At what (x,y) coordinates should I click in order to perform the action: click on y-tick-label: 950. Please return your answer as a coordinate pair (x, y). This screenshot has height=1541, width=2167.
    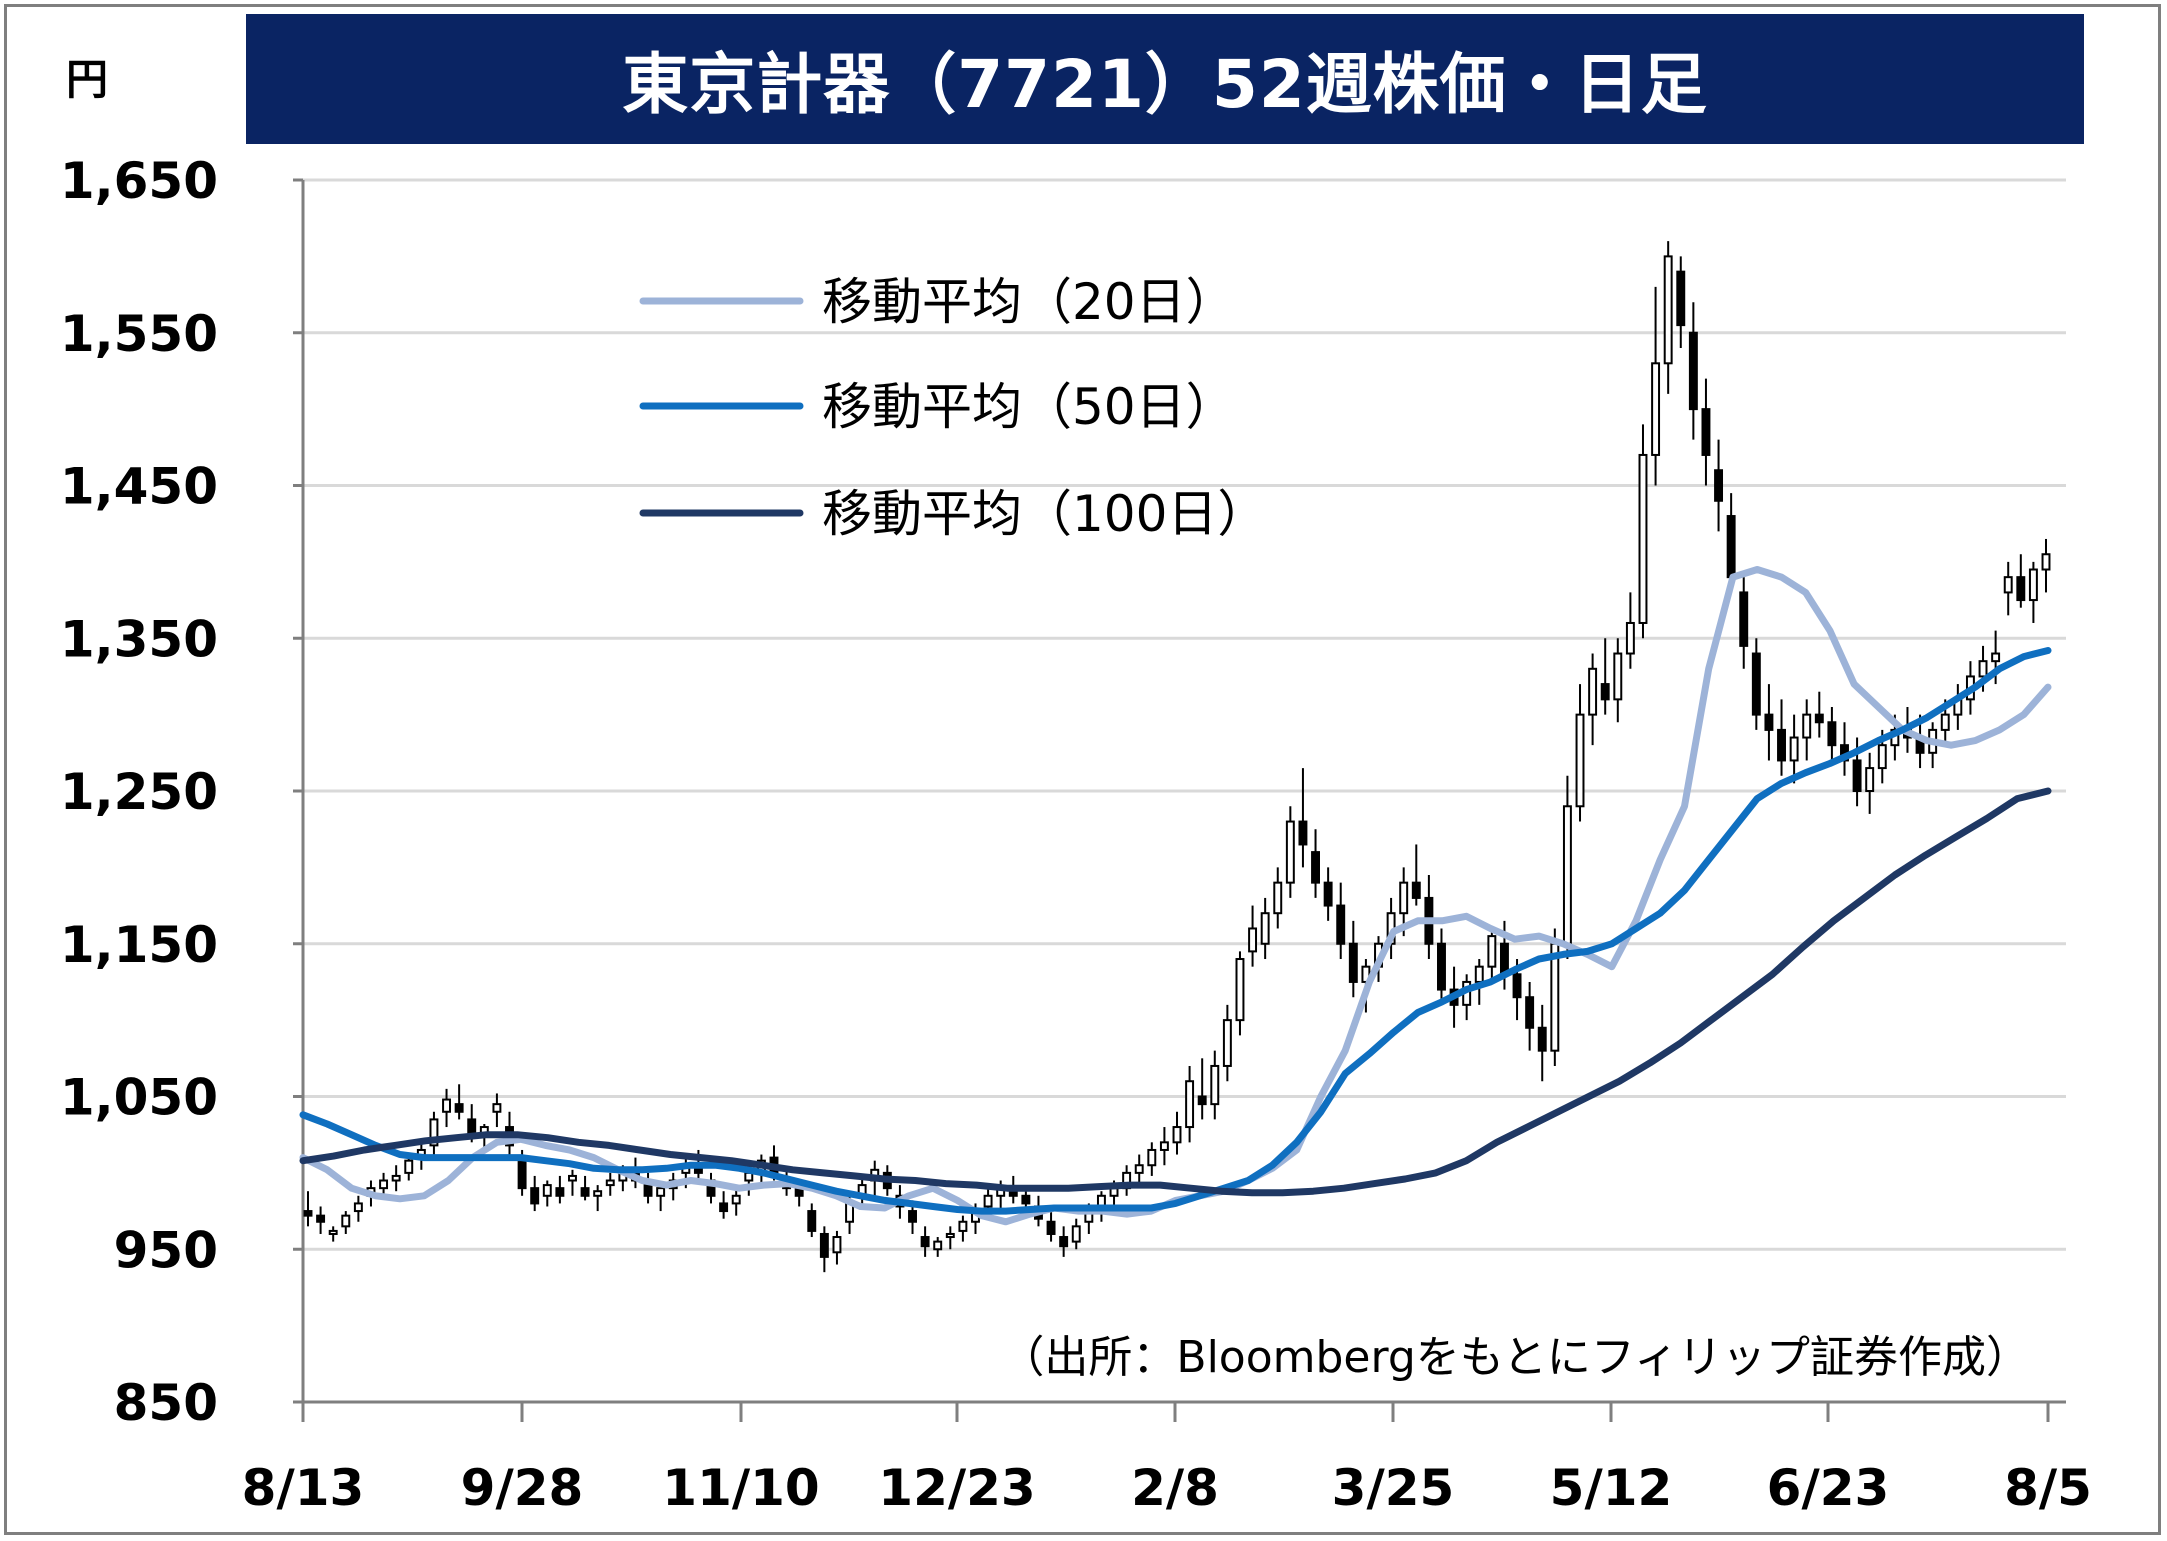
    Looking at the image, I should click on (166, 1250).